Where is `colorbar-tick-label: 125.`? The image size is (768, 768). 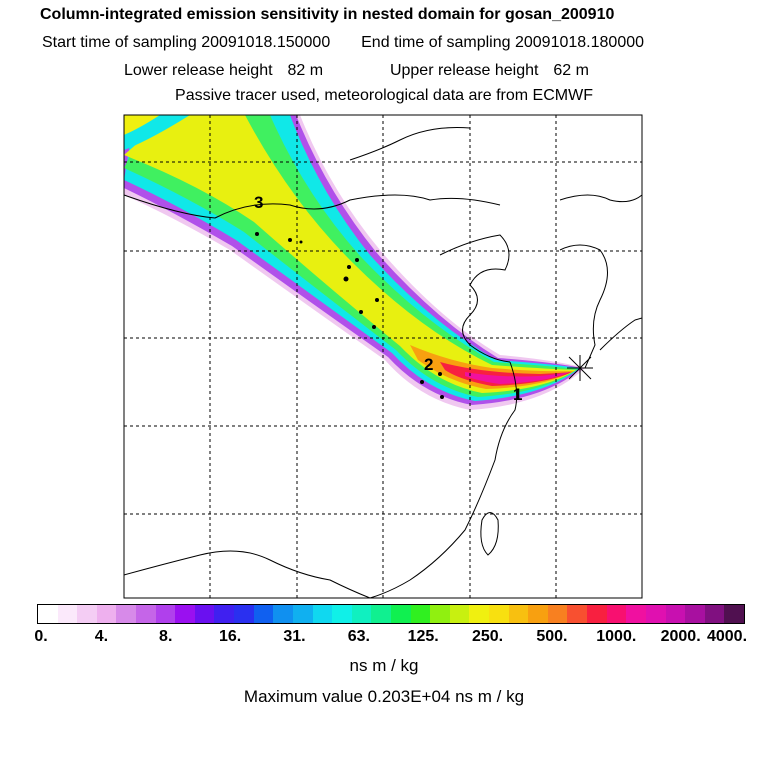
colorbar-tick-label: 125. is located at coordinates (423, 636).